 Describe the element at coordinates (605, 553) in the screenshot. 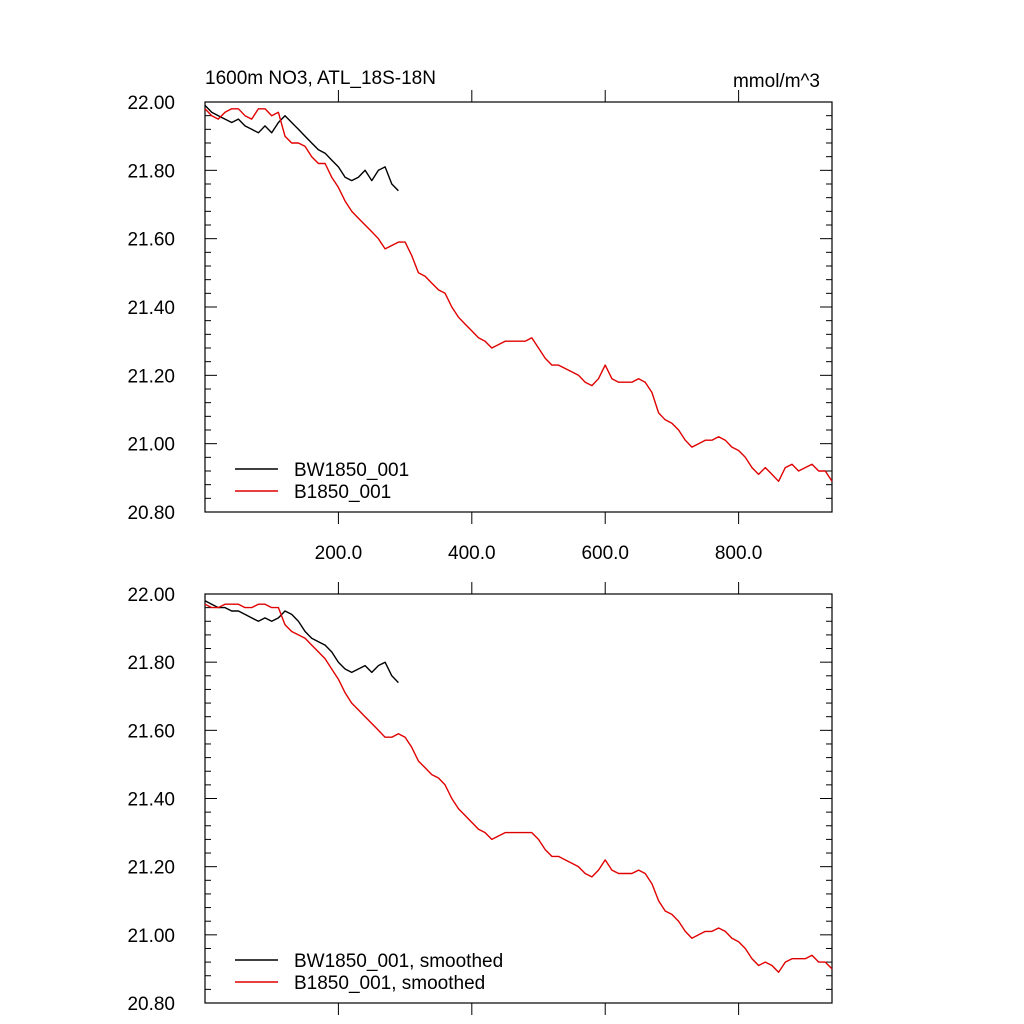

I see `x-tick-label: 600.0` at that location.